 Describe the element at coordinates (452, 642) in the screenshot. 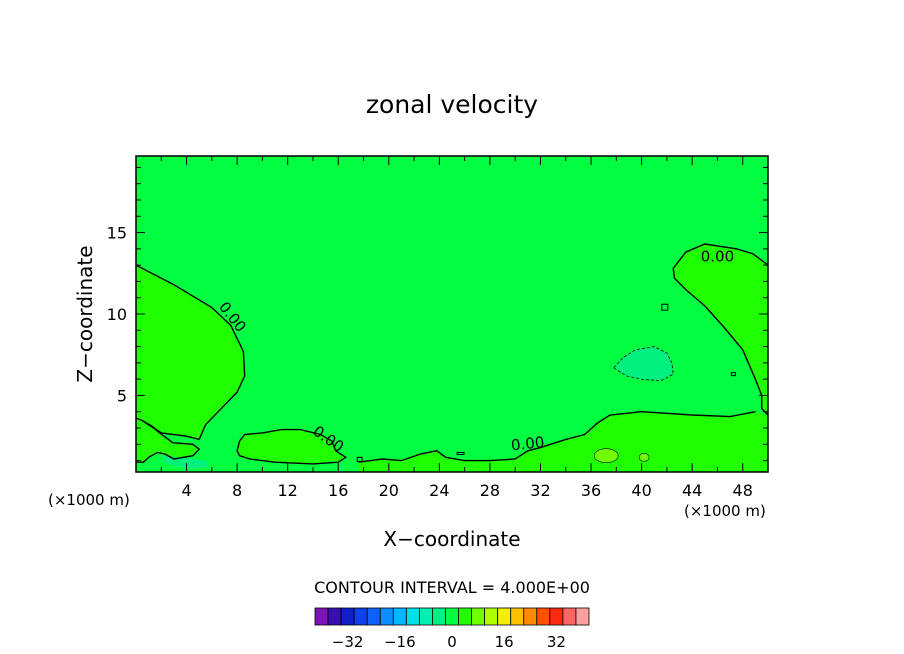

I see `colorbar-tick-label: 0` at that location.